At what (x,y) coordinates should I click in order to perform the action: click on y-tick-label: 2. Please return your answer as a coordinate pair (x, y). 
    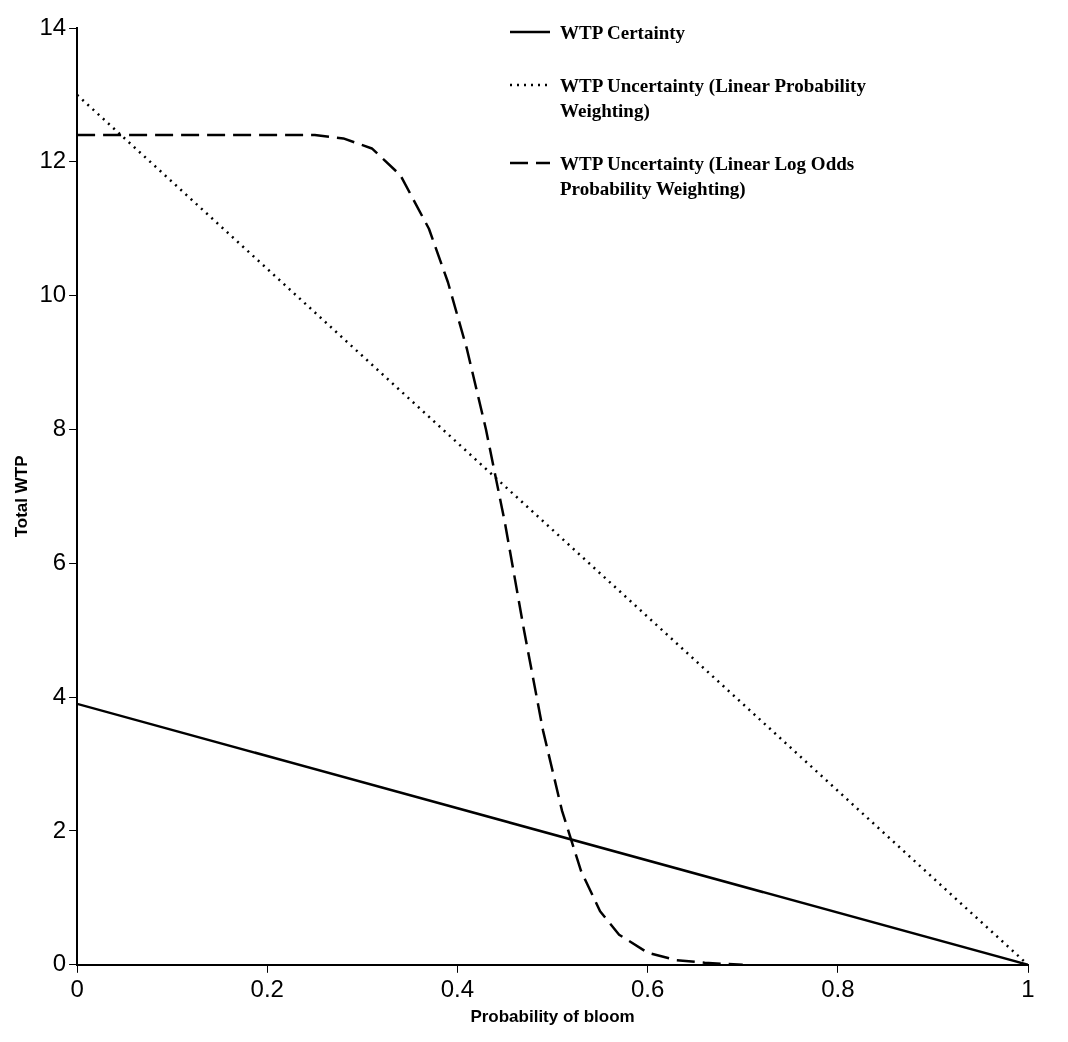
    Looking at the image, I should click on (59, 829).